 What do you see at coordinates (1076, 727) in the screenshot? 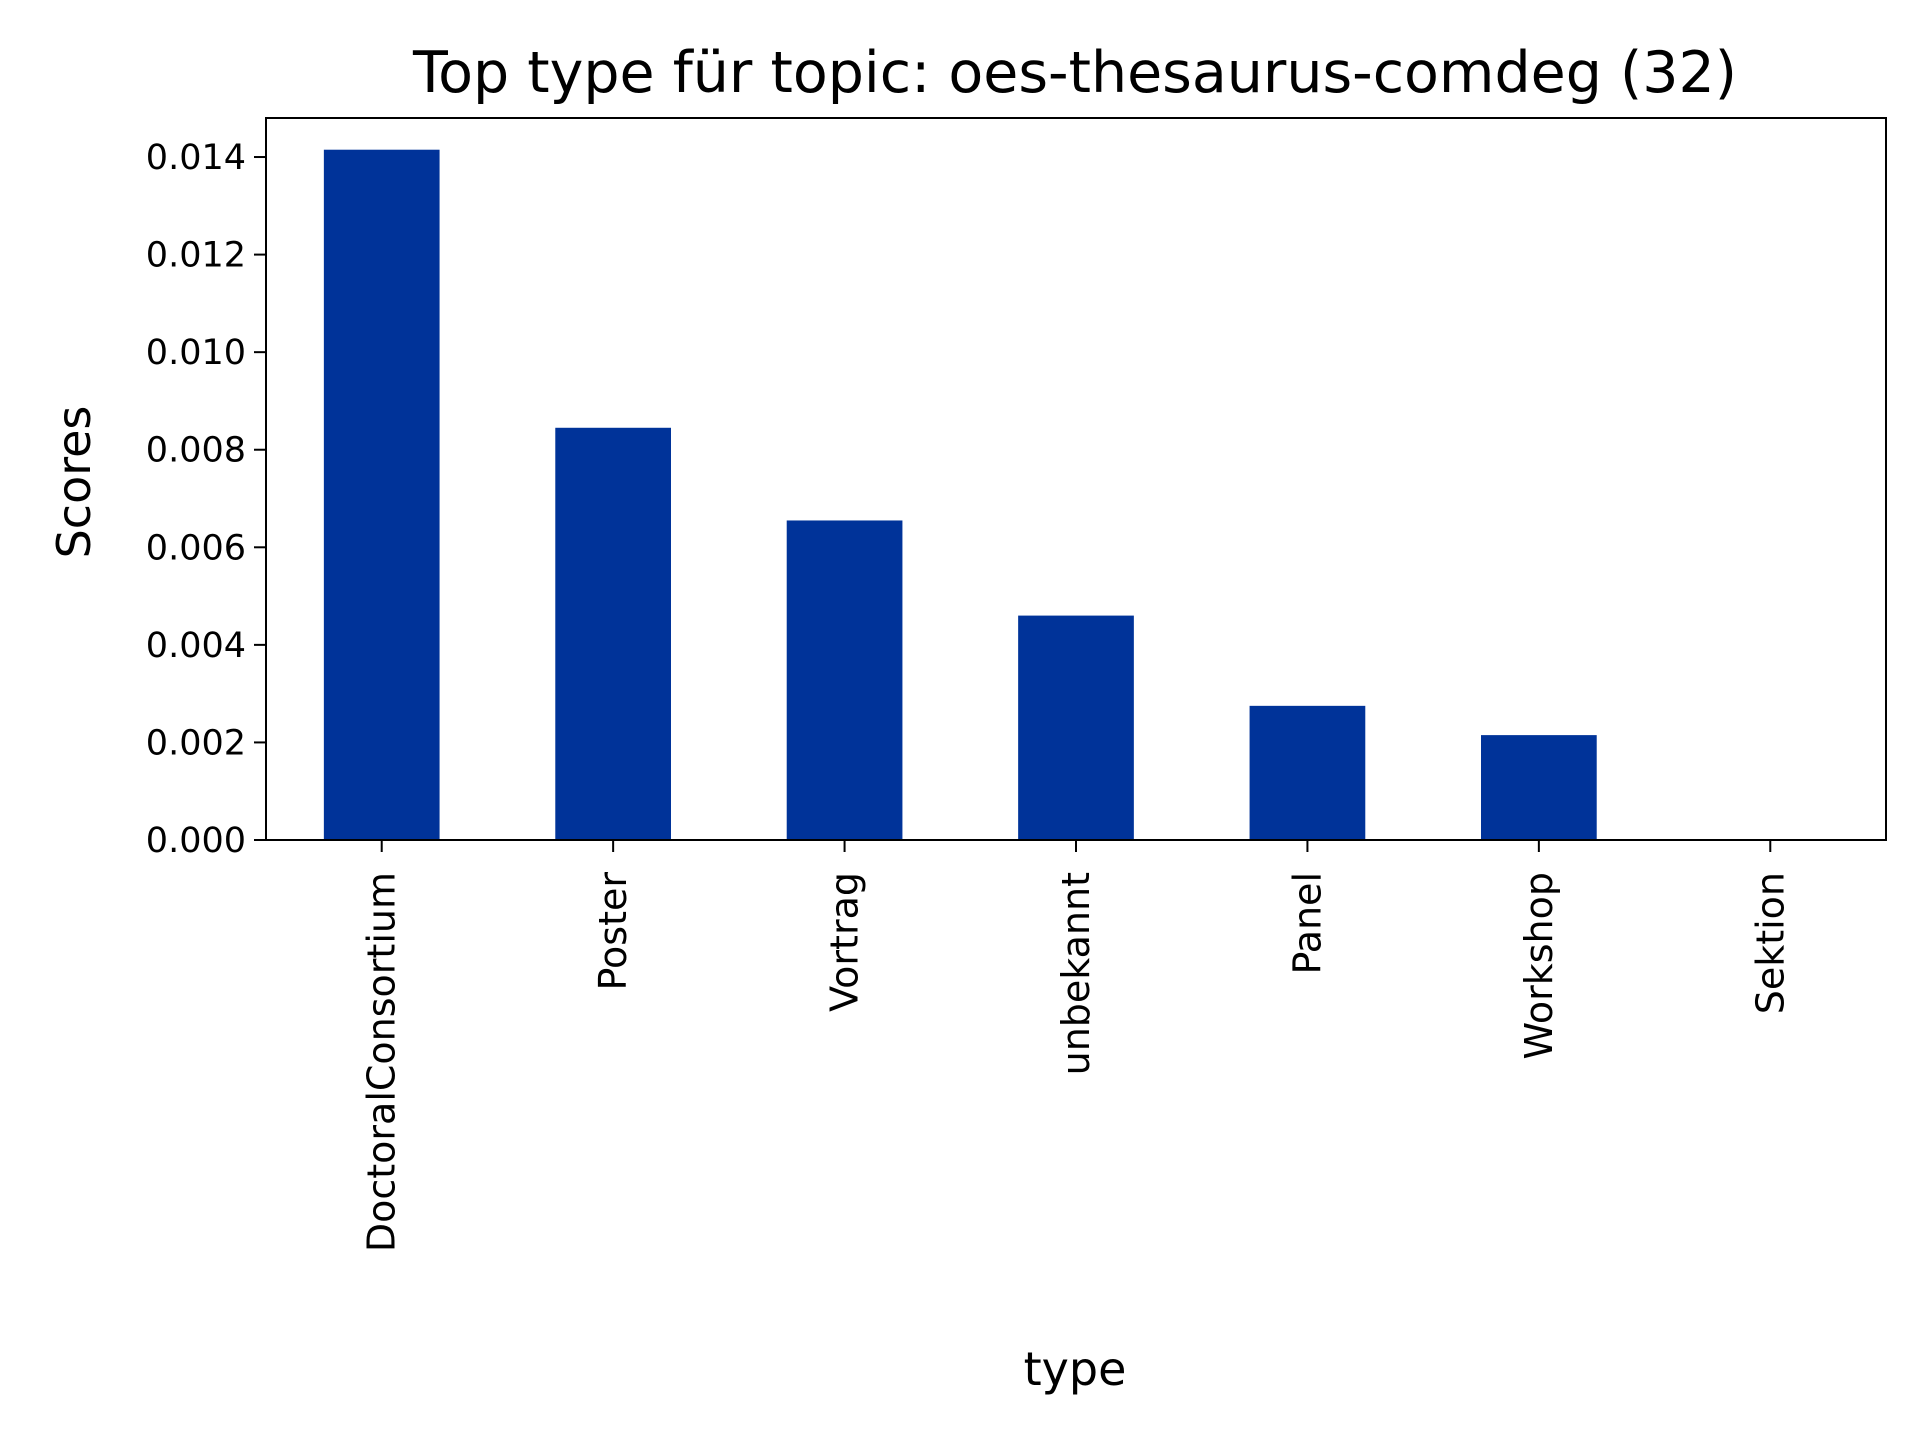
I see `bar-unbekannt` at bounding box center [1076, 727].